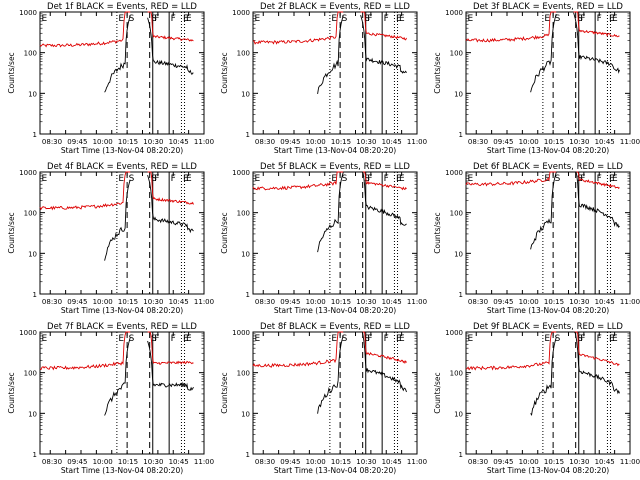  What do you see at coordinates (548, 7) in the screenshot?
I see `panel-title: Det 3f BLACK = Events, RED = LLD` at bounding box center [548, 7].